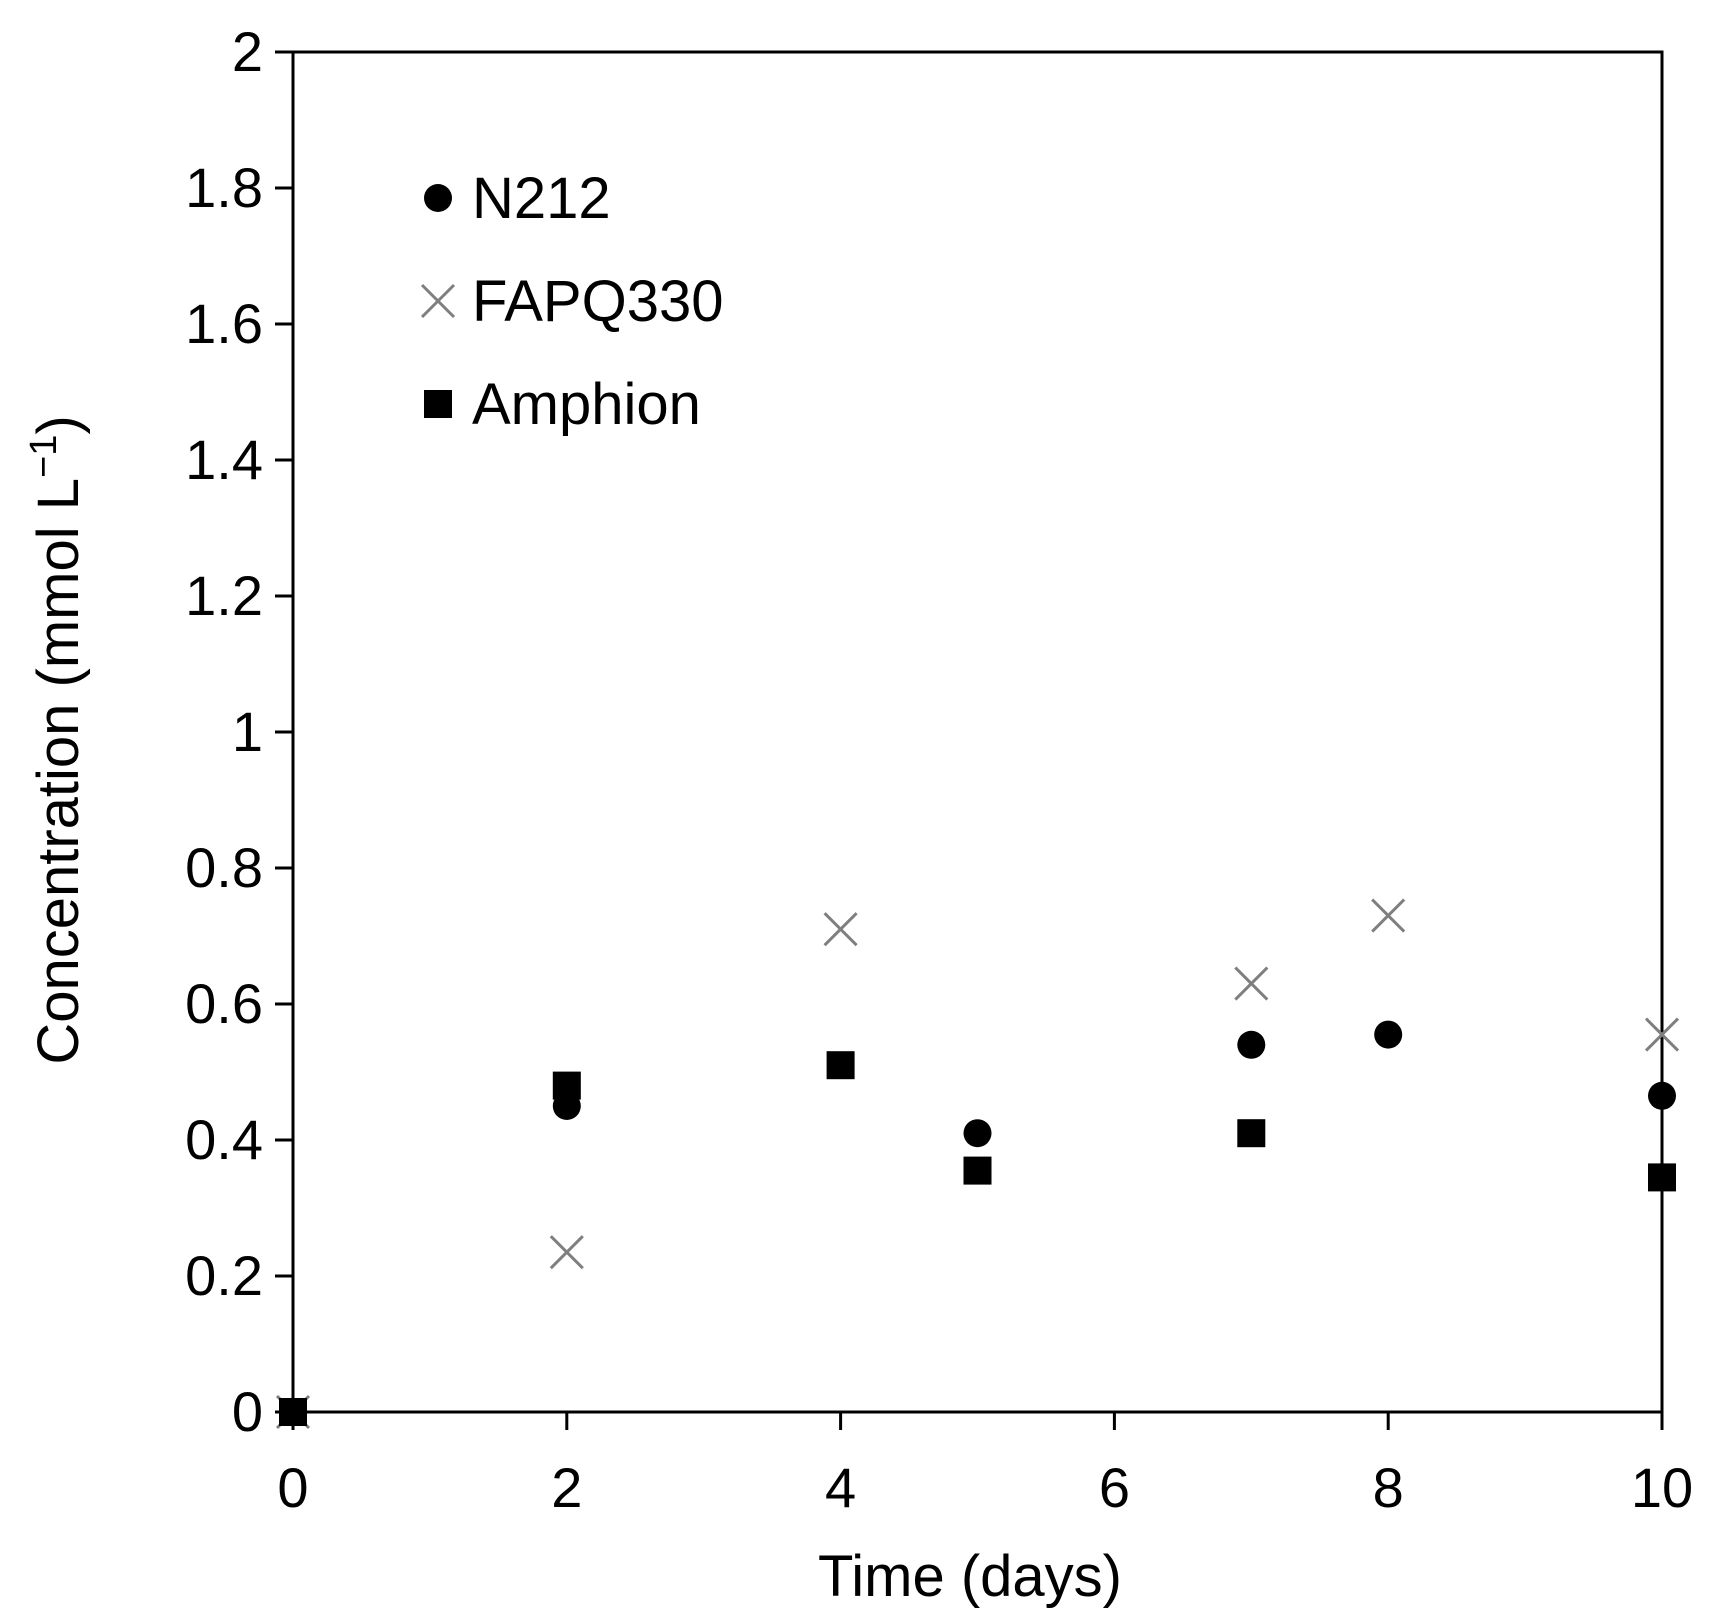  Describe the element at coordinates (566, 1487) in the screenshot. I see `x-tick-label: 2` at that location.